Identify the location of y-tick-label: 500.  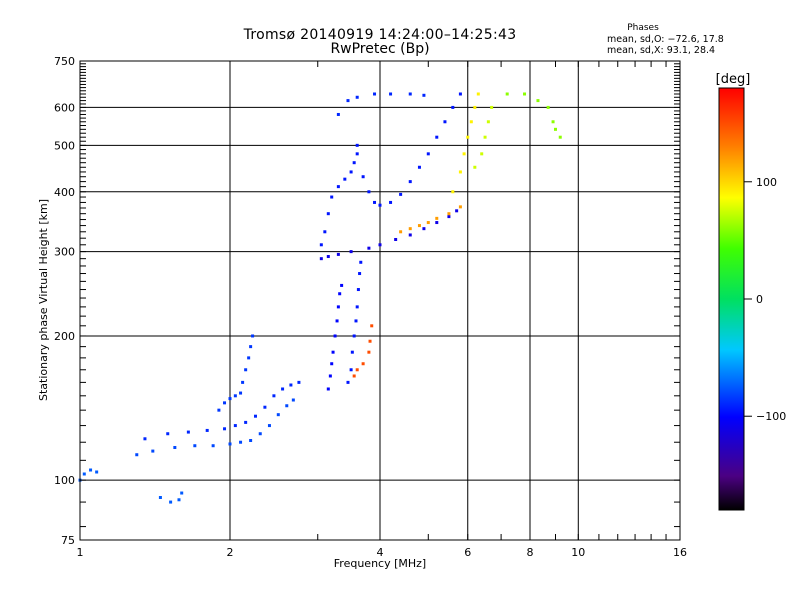
(64, 145).